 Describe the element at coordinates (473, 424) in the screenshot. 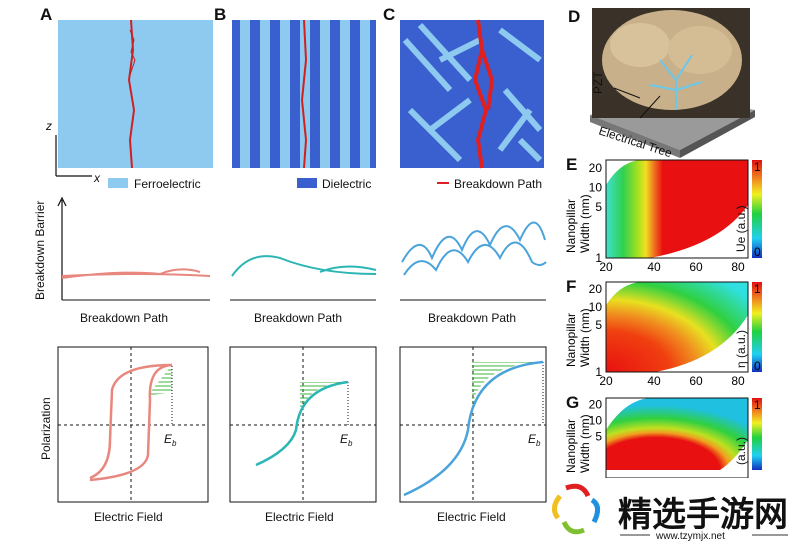

I see `polarization-panel-c: Eb` at that location.